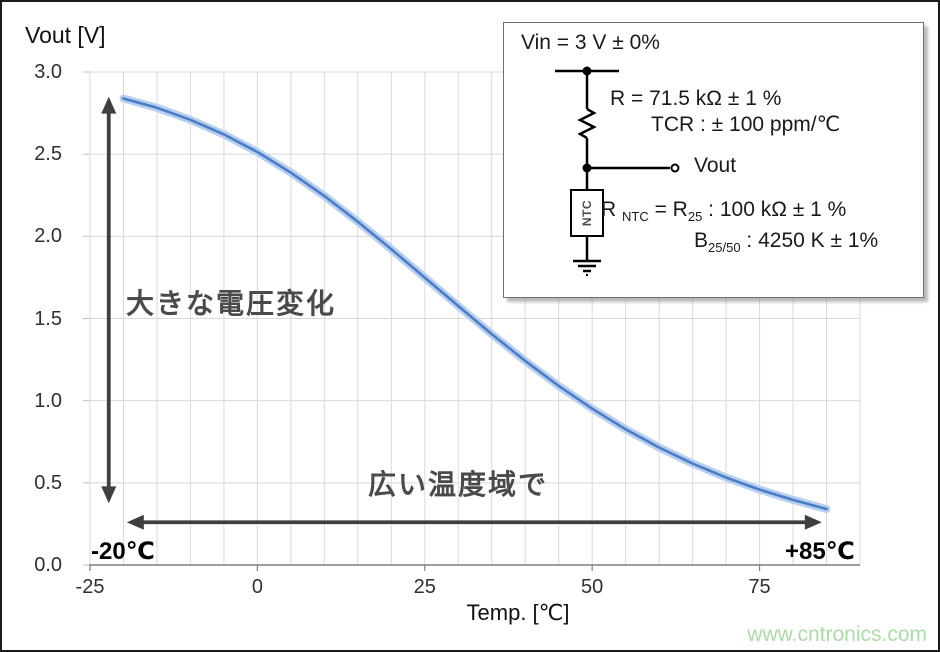 The width and height of the screenshot is (940, 652). Describe the element at coordinates (65, 35) in the screenshot. I see `y-axis-title: Vout [V]` at that location.